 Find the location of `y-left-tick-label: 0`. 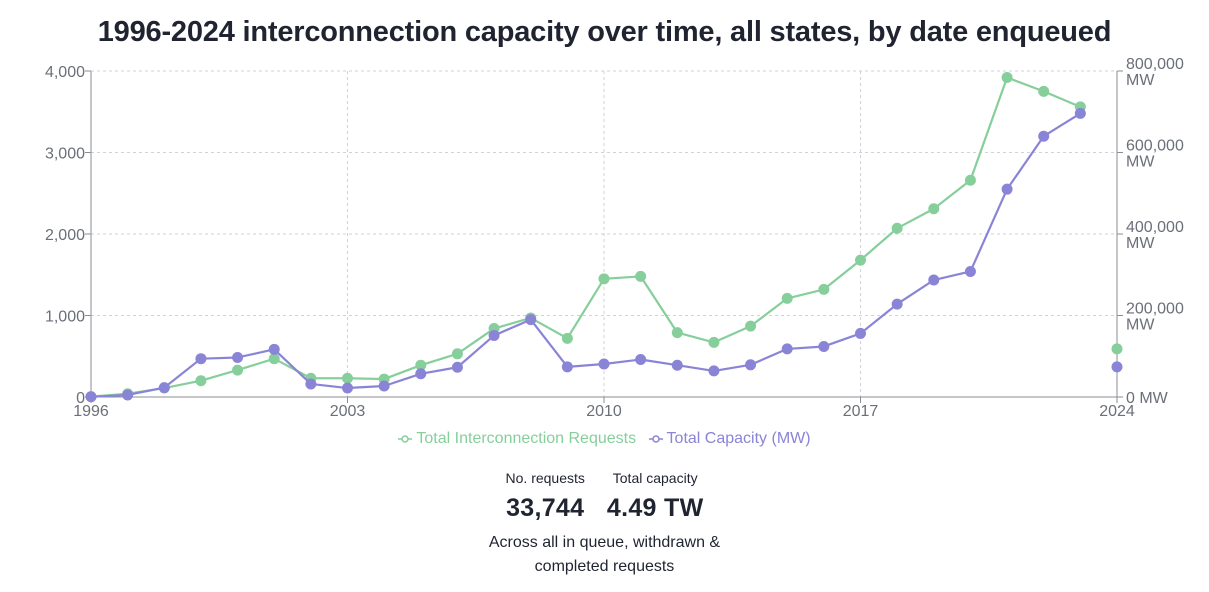

y-left-tick-label: 0 is located at coordinates (80, 398).